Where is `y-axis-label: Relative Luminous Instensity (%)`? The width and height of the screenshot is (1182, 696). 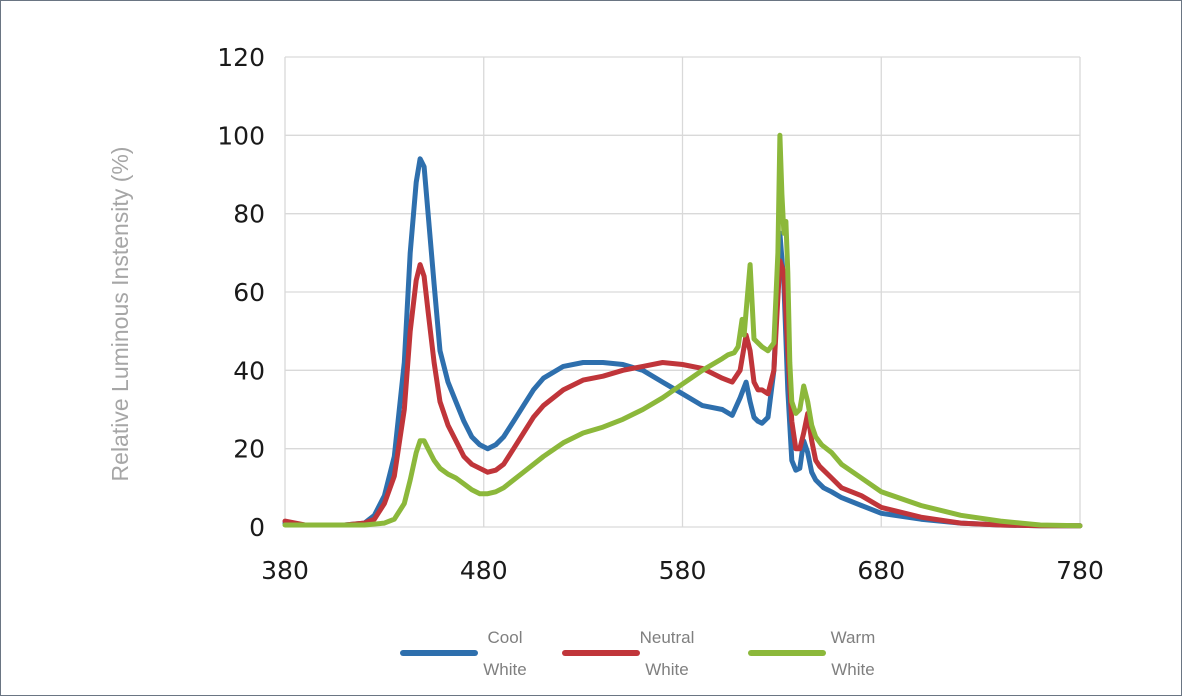 y-axis-label: Relative Luminous Instensity (%) is located at coordinates (120, 314).